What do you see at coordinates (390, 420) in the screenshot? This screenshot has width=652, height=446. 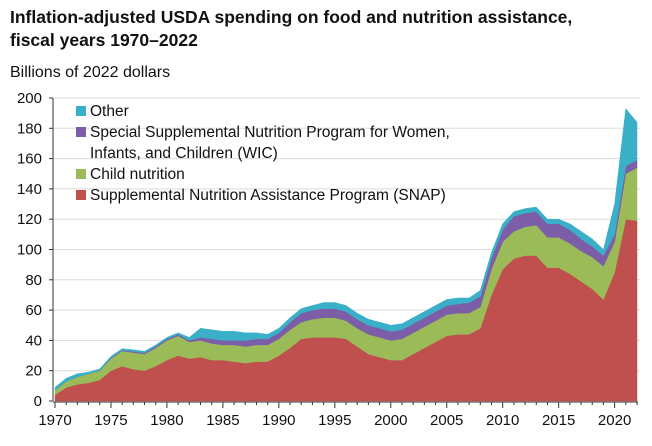 I see `x-tick-label: 2000` at bounding box center [390, 420].